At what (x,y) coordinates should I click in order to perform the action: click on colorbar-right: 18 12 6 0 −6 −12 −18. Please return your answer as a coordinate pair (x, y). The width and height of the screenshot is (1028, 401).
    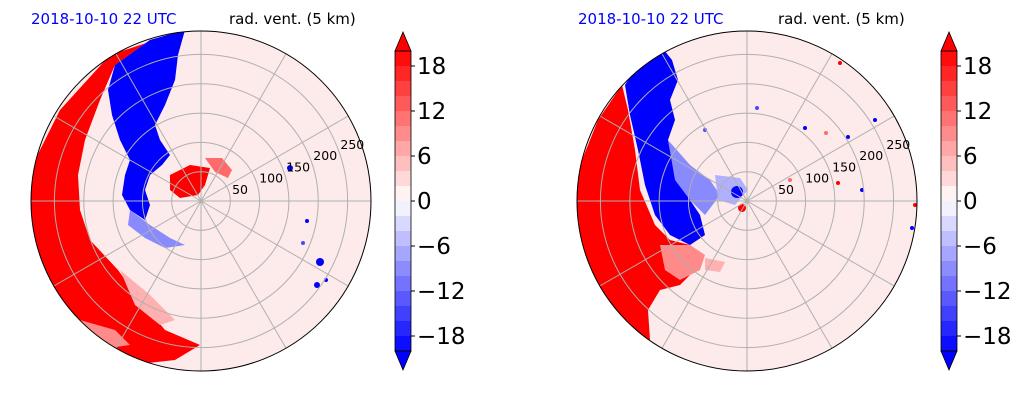
    Looking at the image, I should click on (976, 201).